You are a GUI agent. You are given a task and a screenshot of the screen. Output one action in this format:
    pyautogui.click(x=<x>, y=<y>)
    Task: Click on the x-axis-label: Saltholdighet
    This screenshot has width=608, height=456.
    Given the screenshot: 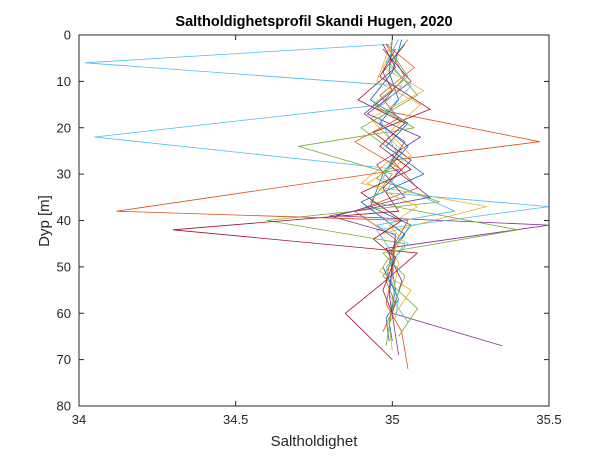 What is the action you would take?
    pyautogui.click(x=315, y=441)
    